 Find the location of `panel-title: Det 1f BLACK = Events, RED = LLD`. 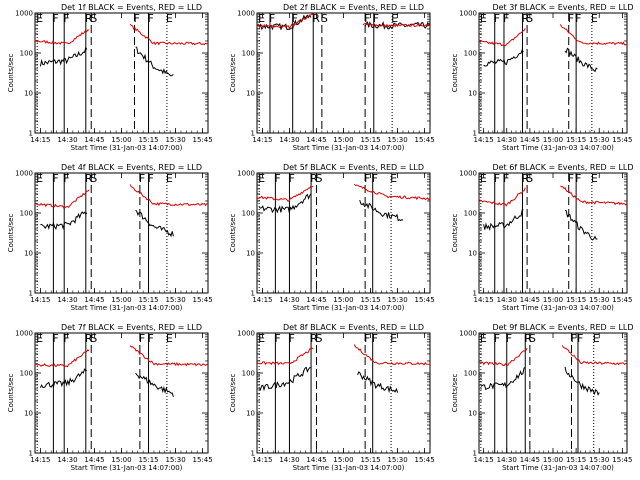

panel-title: Det 1f BLACK = Events, RED = LLD is located at coordinates (131, 7).